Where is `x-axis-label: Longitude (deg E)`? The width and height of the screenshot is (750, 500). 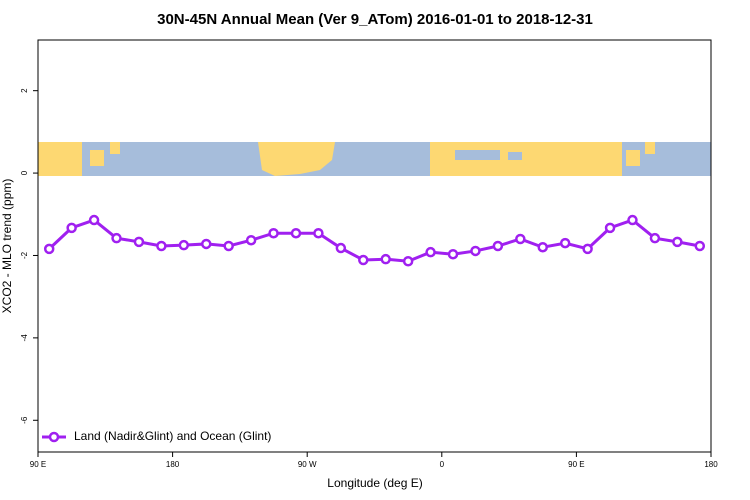 x-axis-label: Longitude (deg E) is located at coordinates (374, 483).